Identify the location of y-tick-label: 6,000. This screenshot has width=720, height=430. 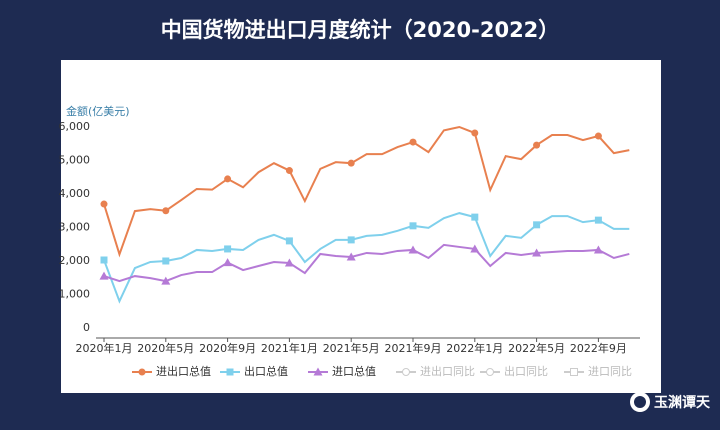
(75, 126).